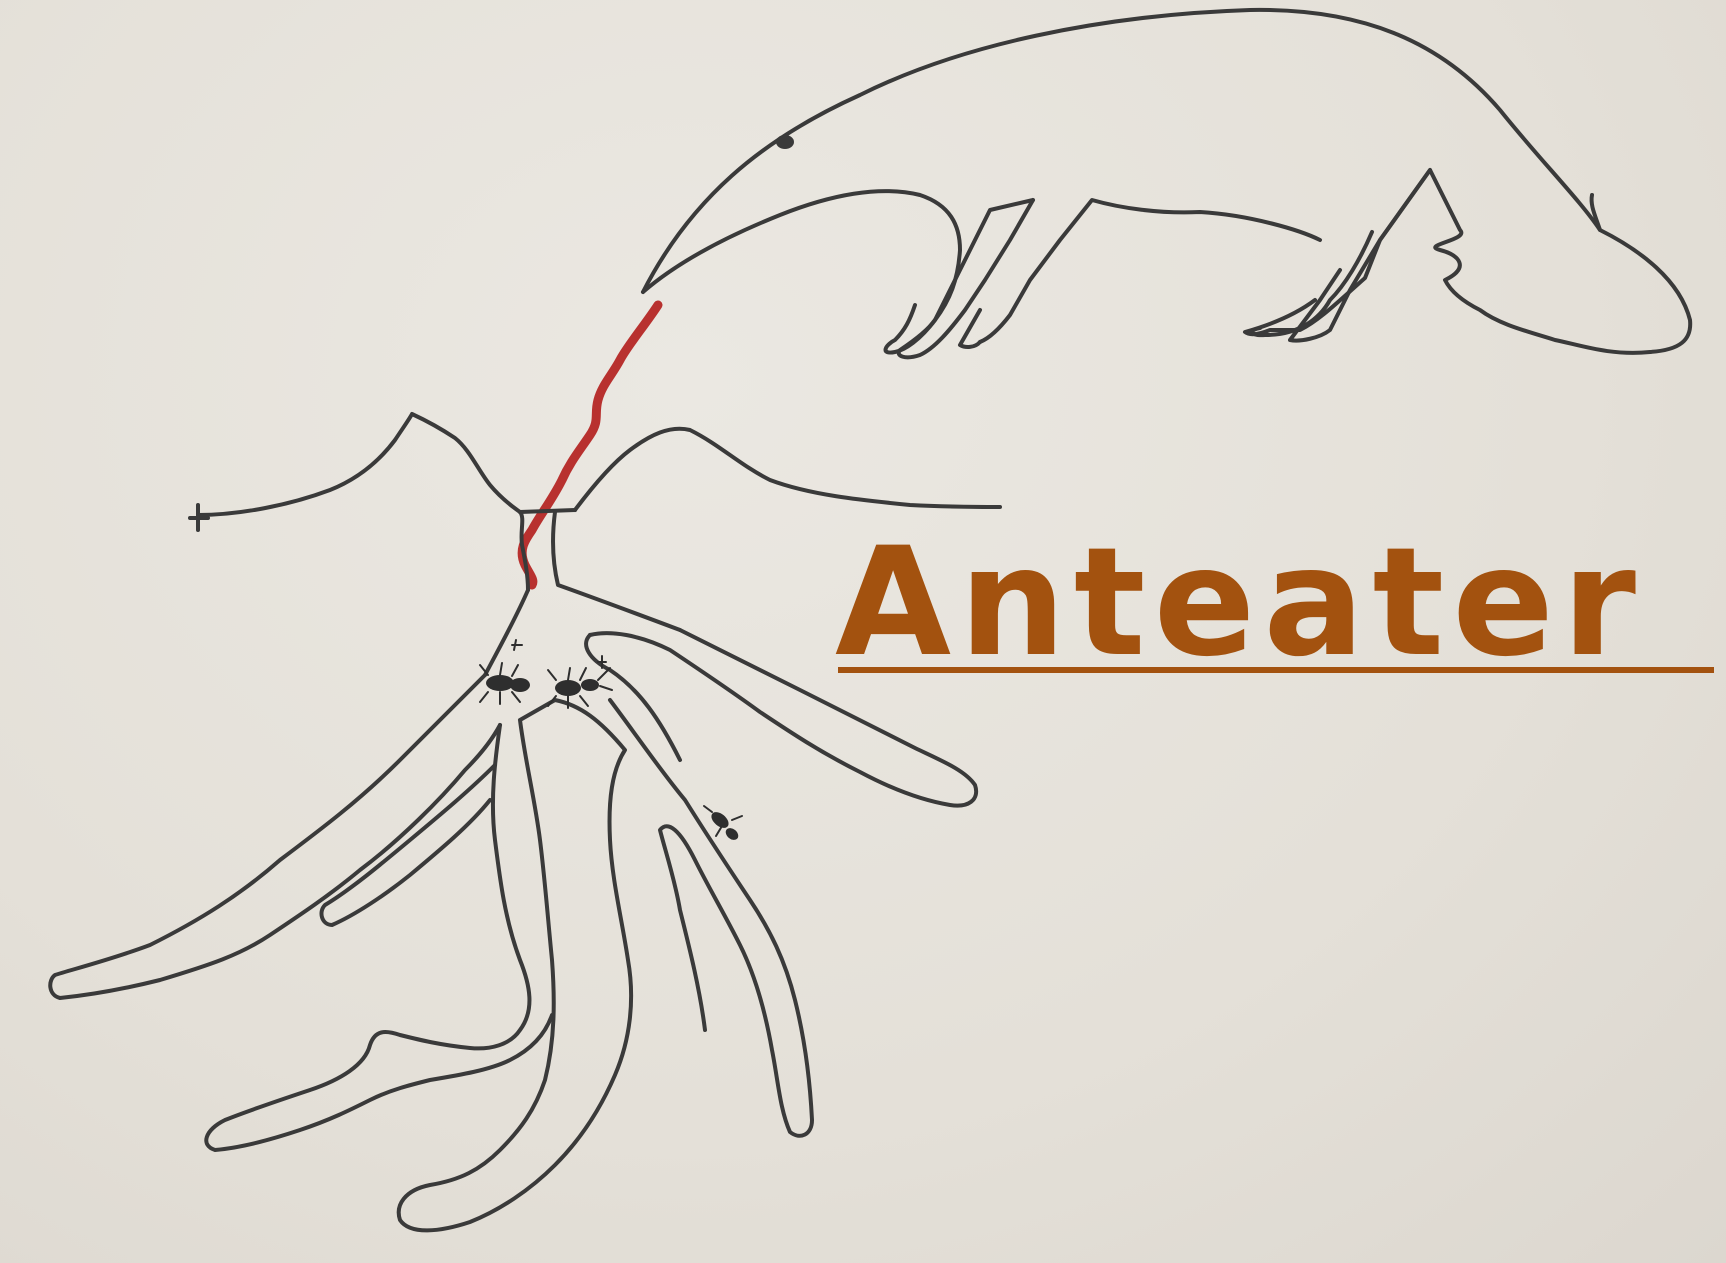  What do you see at coordinates (785, 142) in the screenshot?
I see `anteater-eye` at bounding box center [785, 142].